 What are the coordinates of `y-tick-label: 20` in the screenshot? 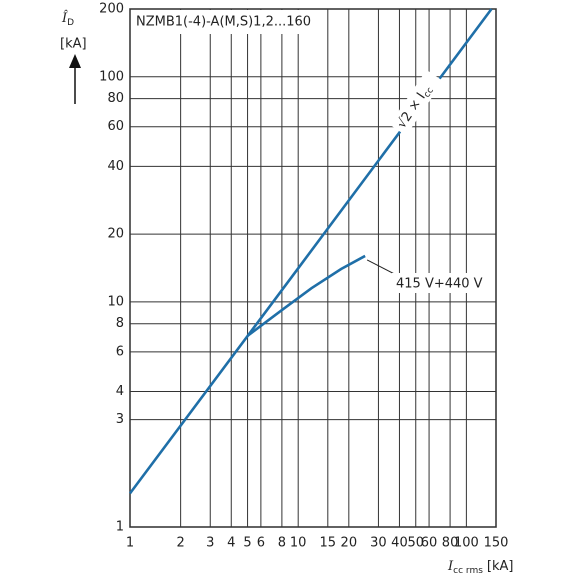 It's located at (115, 234).